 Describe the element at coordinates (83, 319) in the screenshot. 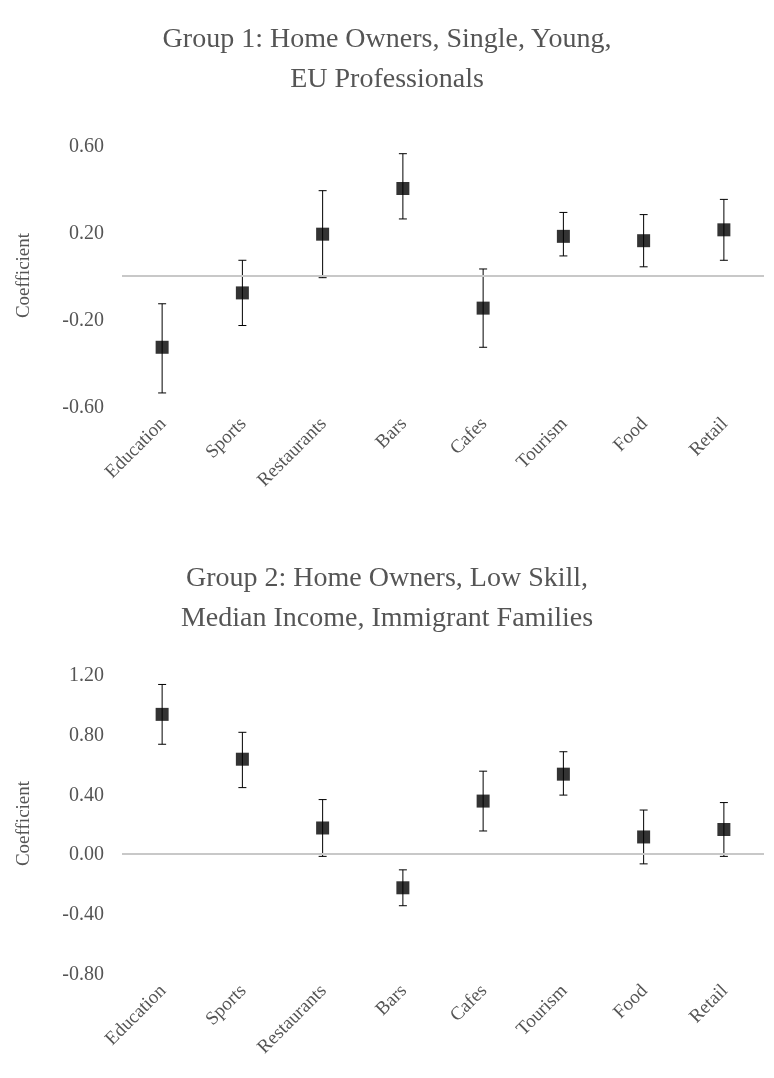

I see `y-tick-label: -0.20` at that location.